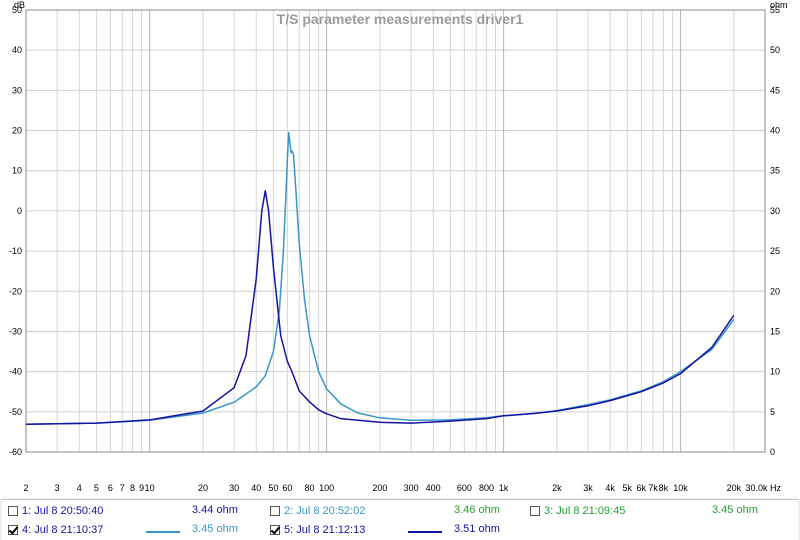 The image size is (800, 540). Describe the element at coordinates (63, 511) in the screenshot. I see `legend-label-1: 1: Jul 8 20:50:40` at that location.